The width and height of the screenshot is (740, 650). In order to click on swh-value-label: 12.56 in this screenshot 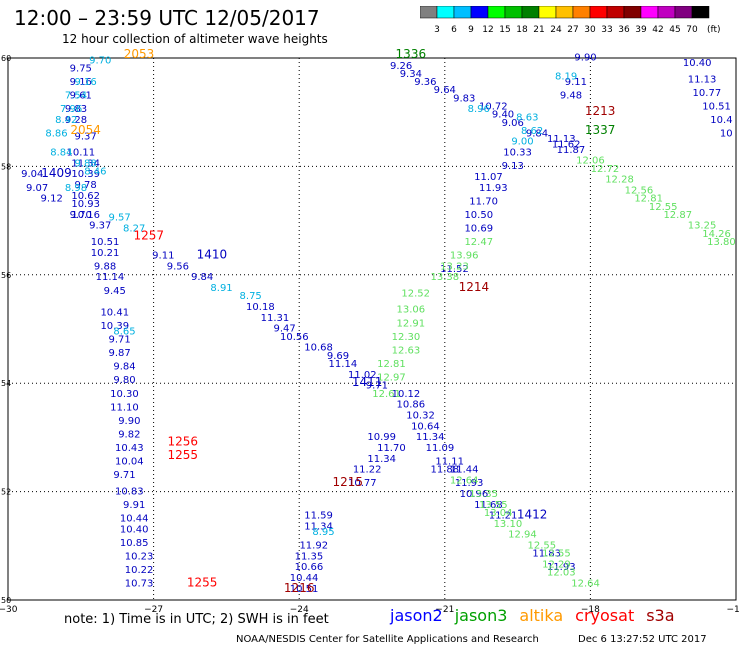, I will do `click(639, 191)`.